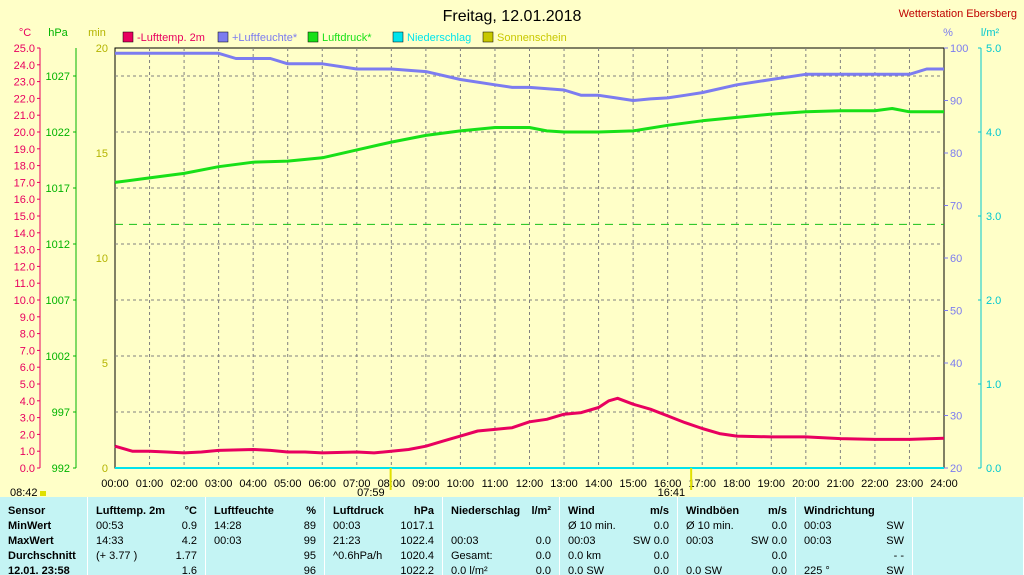 This screenshot has height=575, width=1024. Describe the element at coordinates (956, 364) in the screenshot. I see `hum-tick-label: 40` at that location.